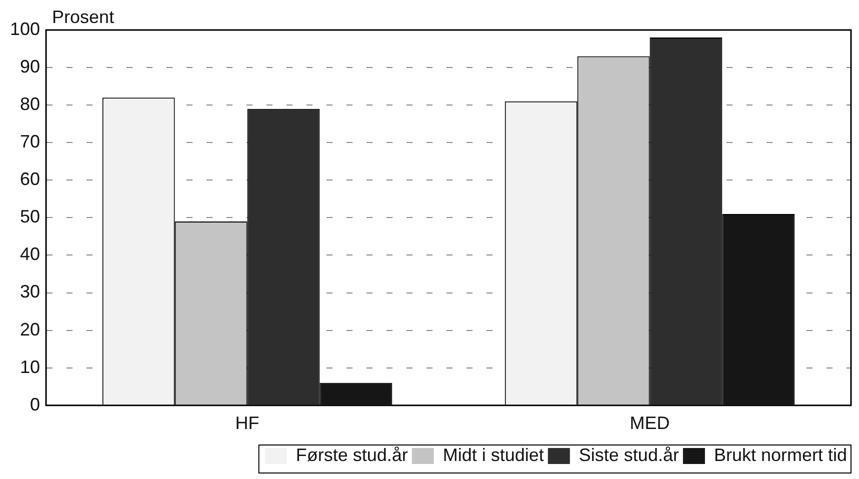  I want to click on legend-label: Midt i studiet, so click(493, 454).